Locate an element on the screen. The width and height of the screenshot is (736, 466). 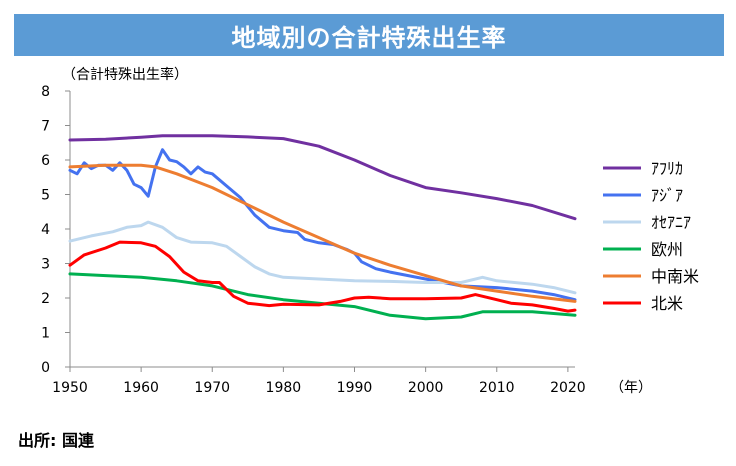
x-tick-label: 2010 is located at coordinates (497, 388).